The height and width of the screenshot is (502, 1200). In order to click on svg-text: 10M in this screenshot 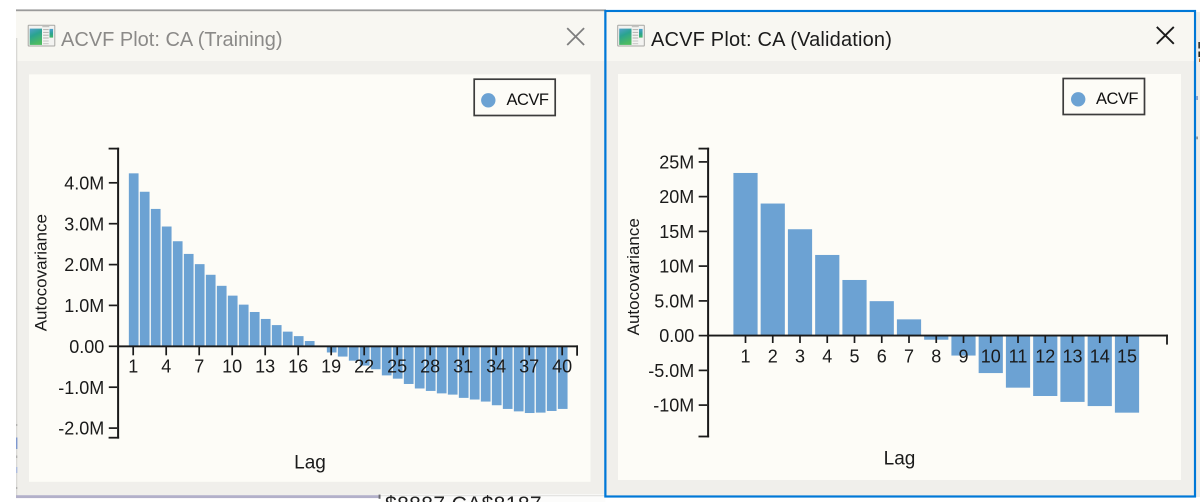, I will do `click(676, 267)`.